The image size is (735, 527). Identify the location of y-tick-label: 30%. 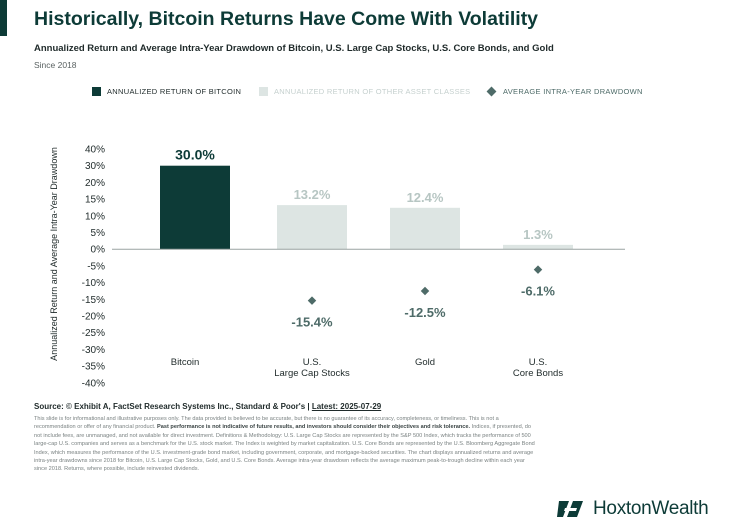
(95, 166).